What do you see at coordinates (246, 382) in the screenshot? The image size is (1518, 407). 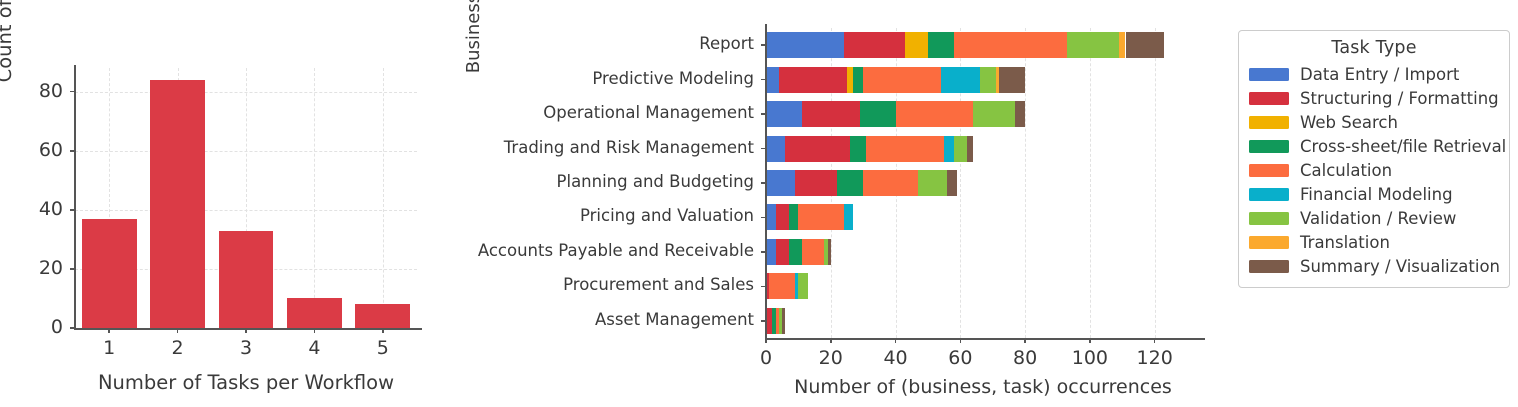 I see `left-x-axis-title-wrap: Number of Tasks per Workflow` at bounding box center [246, 382].